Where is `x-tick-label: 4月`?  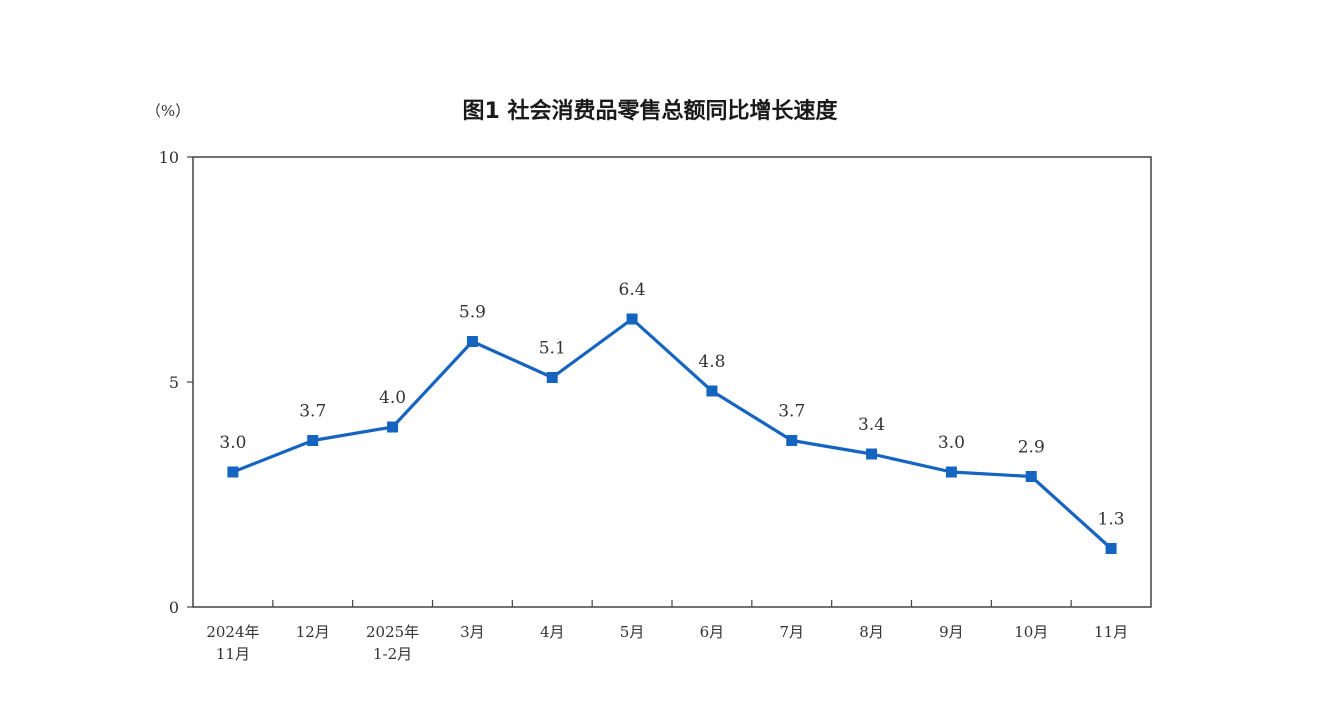
x-tick-label: 4月 is located at coordinates (552, 632).